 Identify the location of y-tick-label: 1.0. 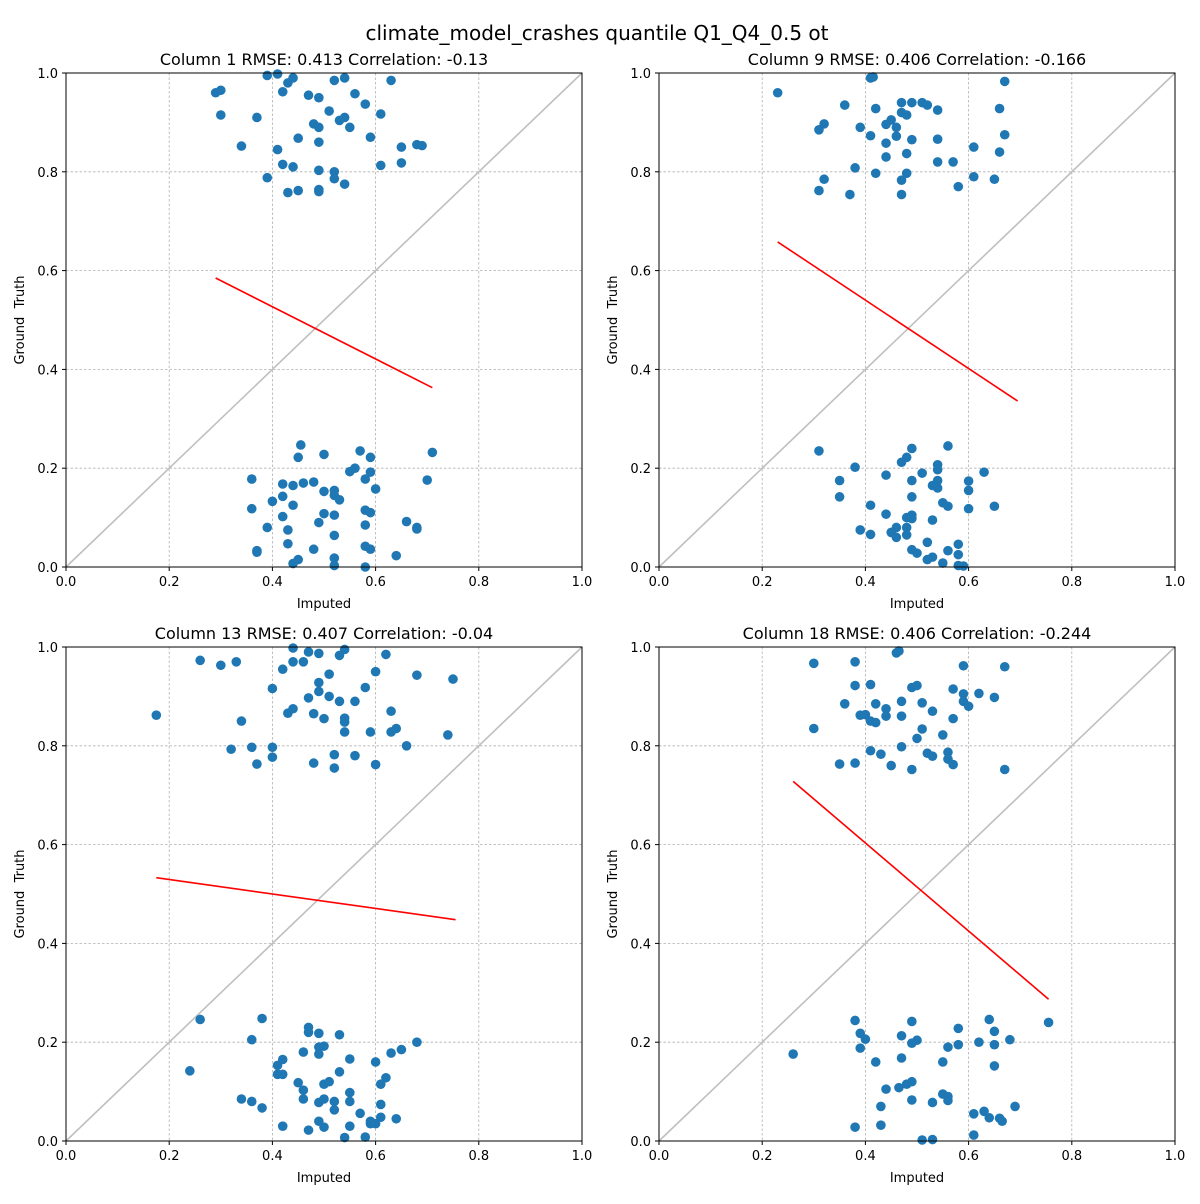
(640, 74).